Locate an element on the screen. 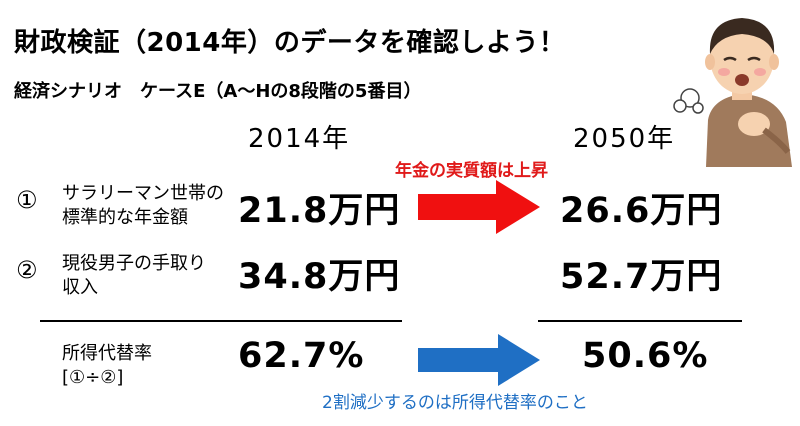 The width and height of the screenshot is (800, 426). blue-arrow-icon is located at coordinates (479, 360).